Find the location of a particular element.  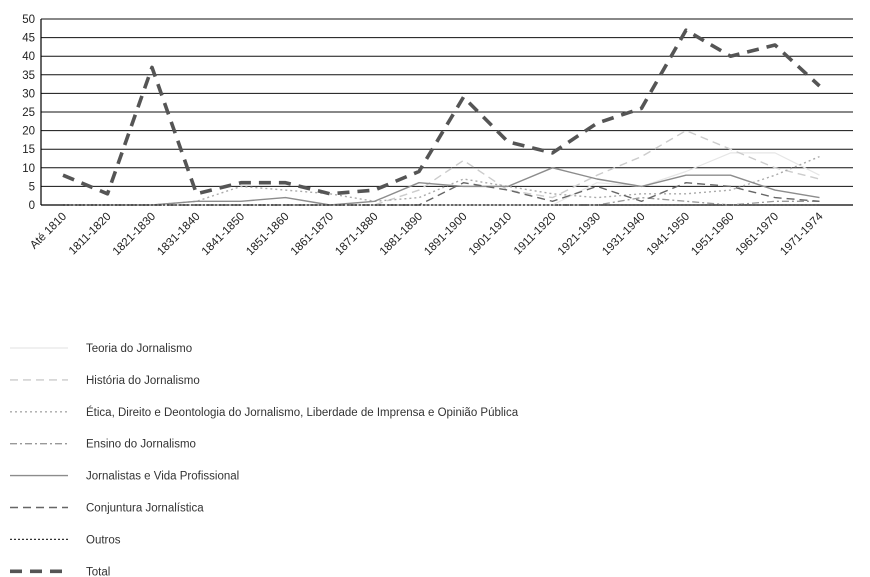

y-tick-label: 45 is located at coordinates (28, 39).